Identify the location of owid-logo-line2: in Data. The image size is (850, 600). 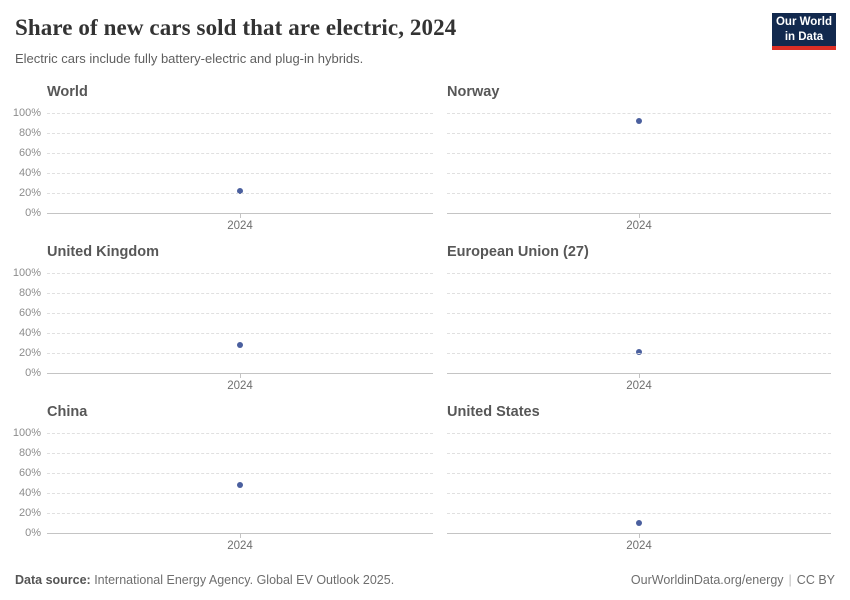
(804, 36).